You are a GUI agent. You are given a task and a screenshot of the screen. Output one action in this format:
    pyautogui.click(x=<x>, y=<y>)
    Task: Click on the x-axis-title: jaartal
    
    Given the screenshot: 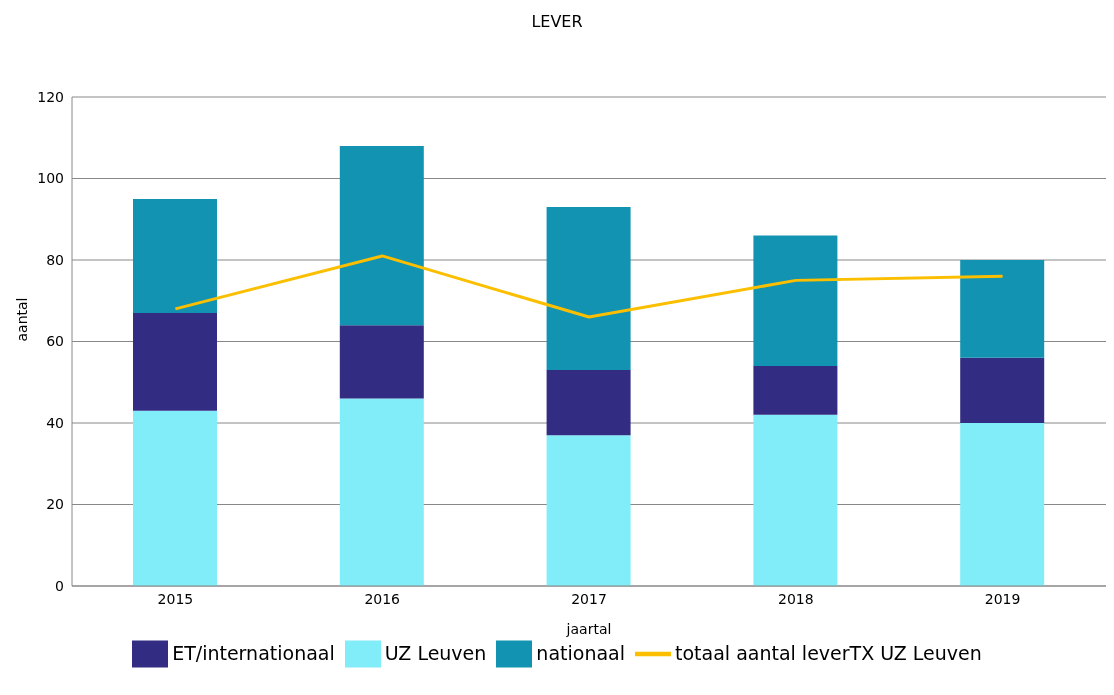 What is the action you would take?
    pyautogui.click(x=588, y=629)
    